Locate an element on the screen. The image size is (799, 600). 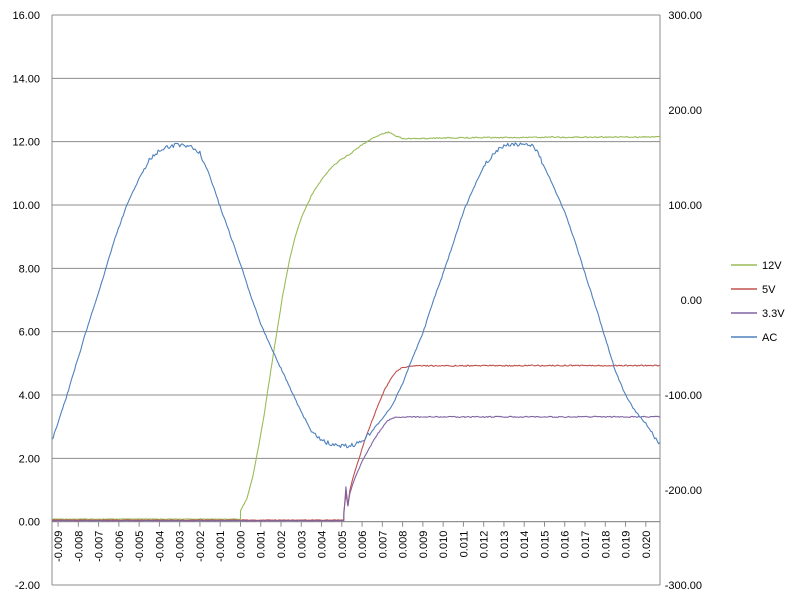
legend-label: 12V is located at coordinates (772, 266).